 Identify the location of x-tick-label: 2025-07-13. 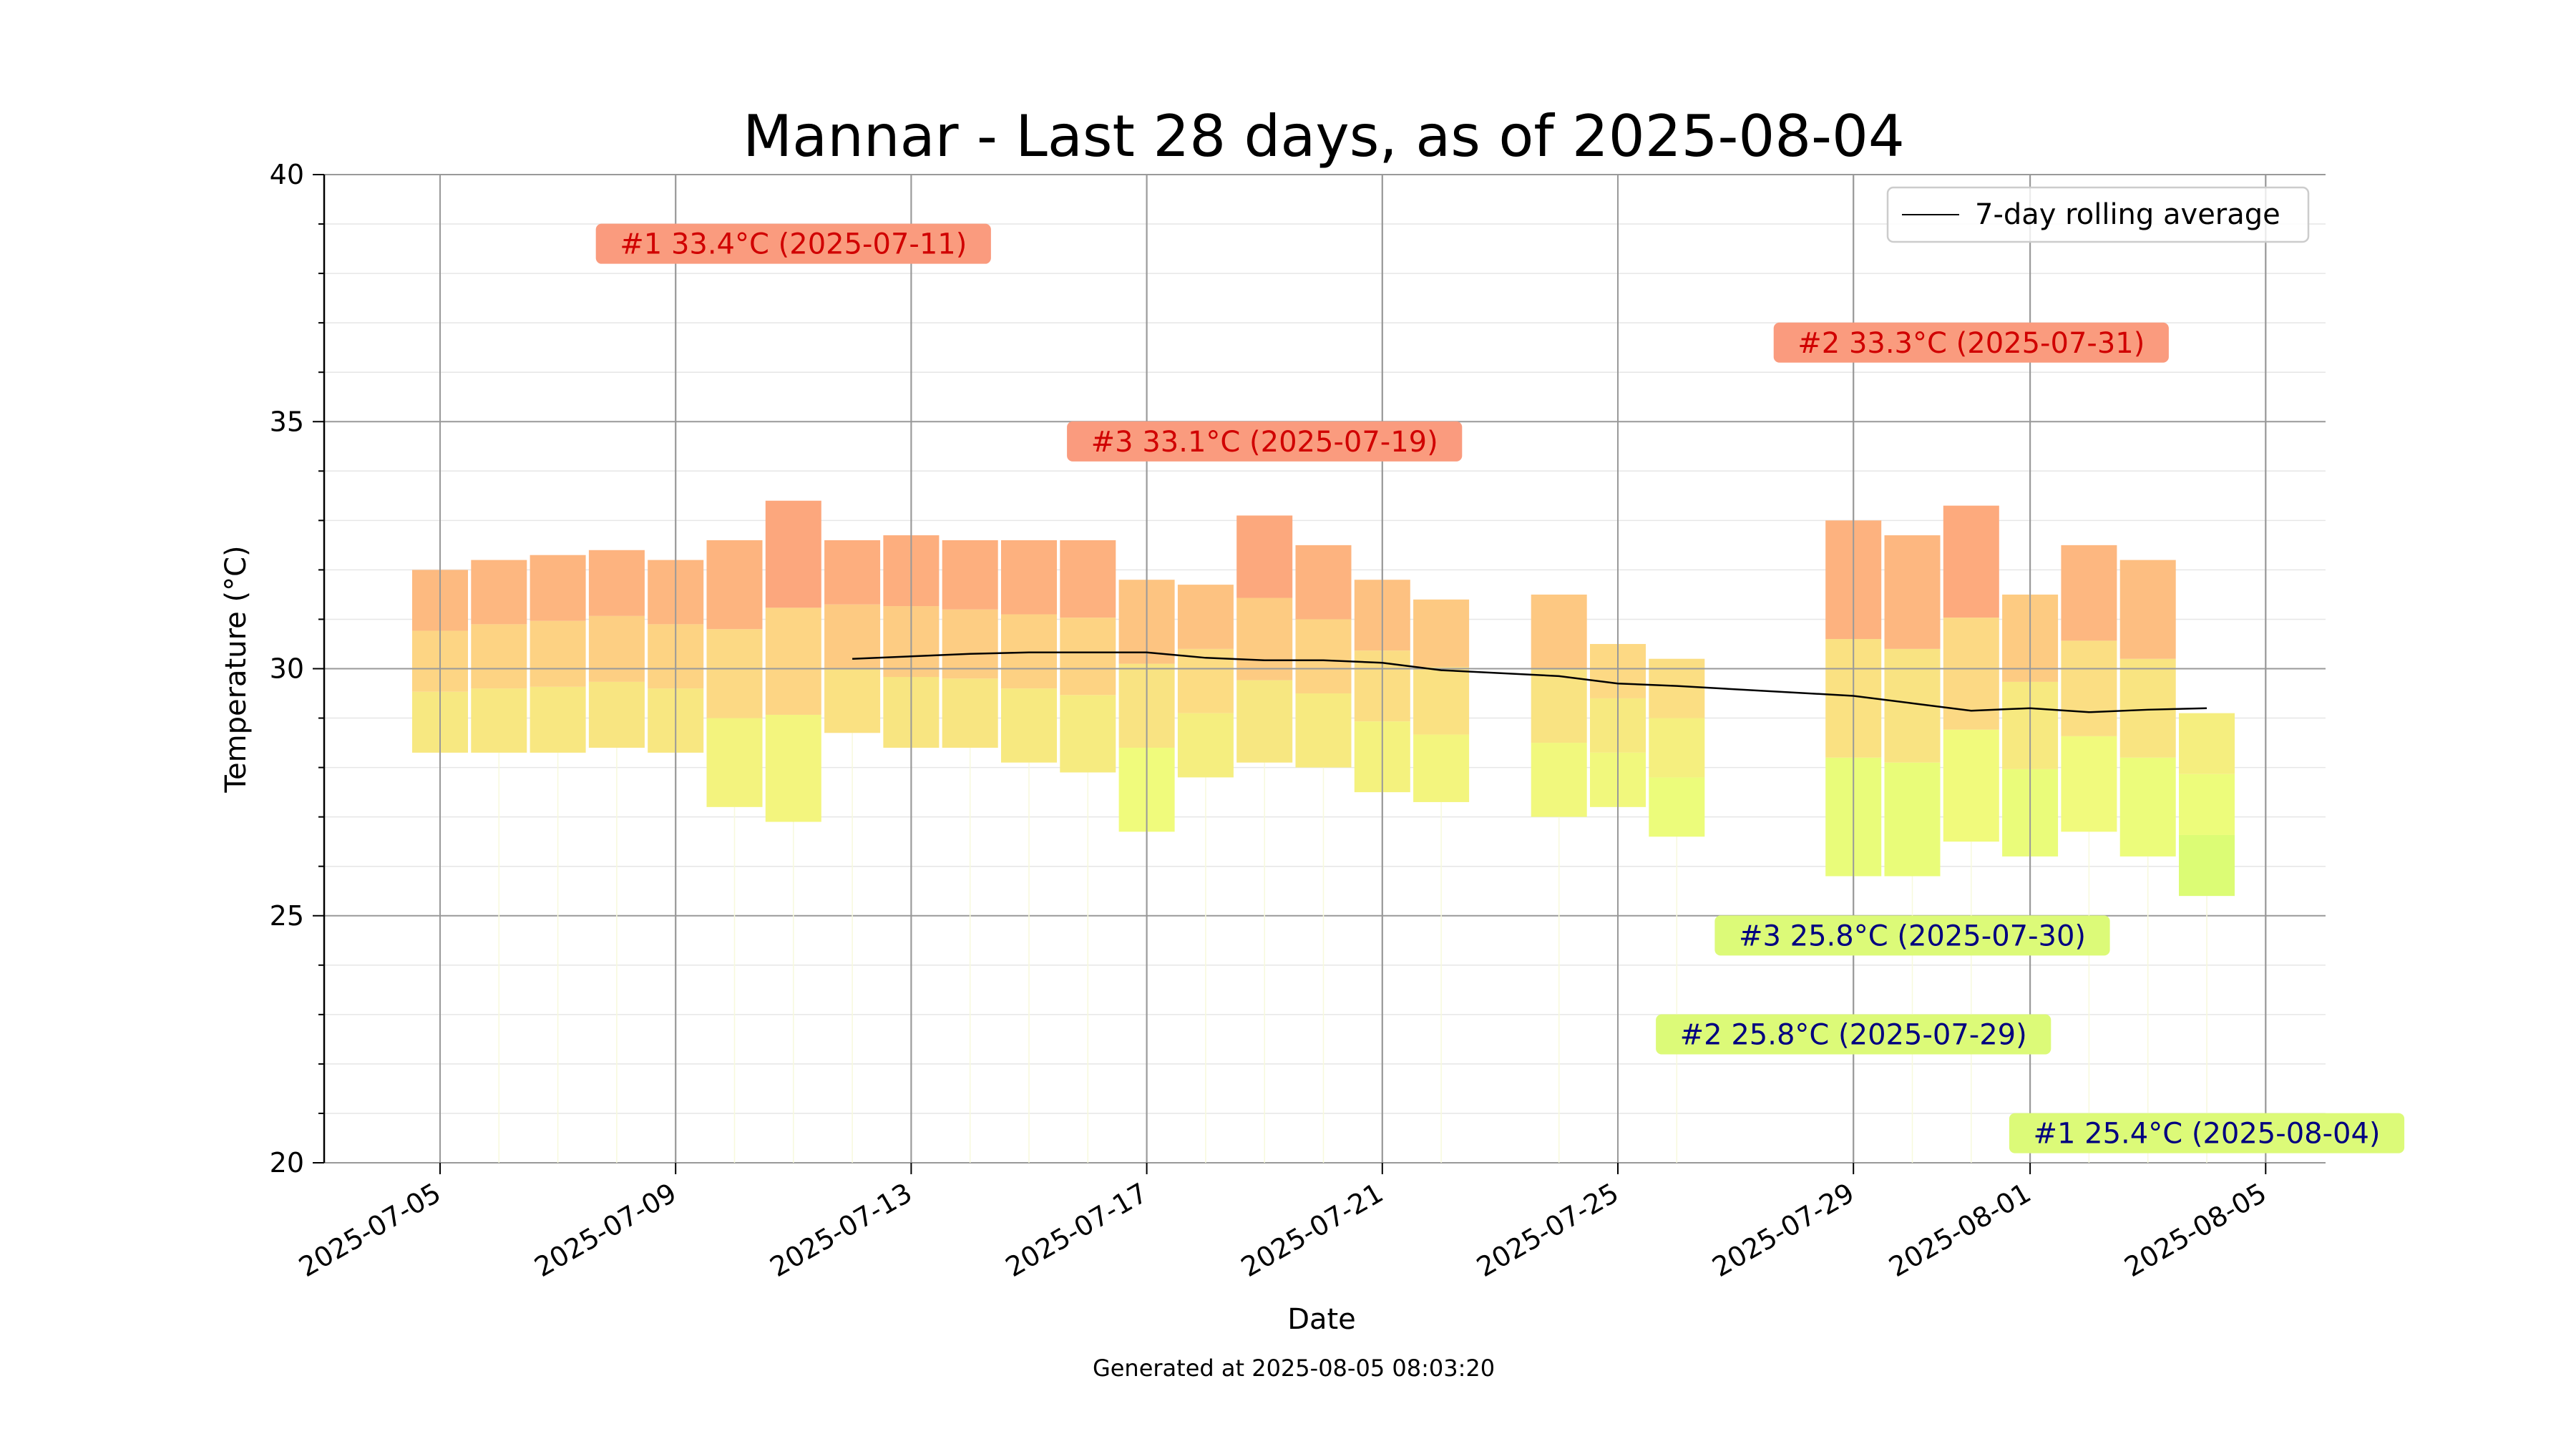
(841, 1230).